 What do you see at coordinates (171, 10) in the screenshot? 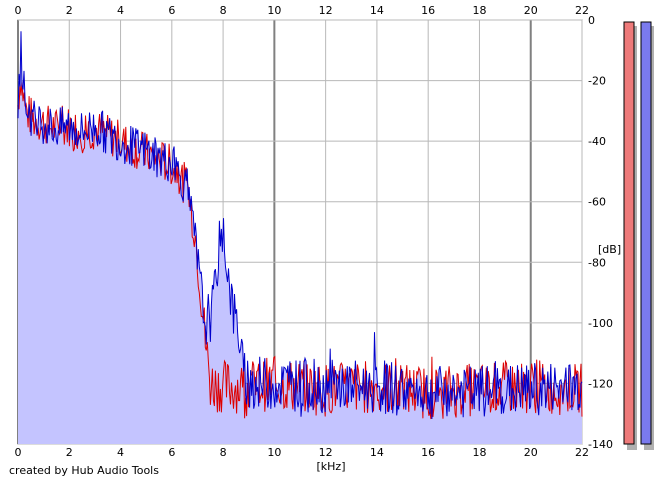
I see `x-tick-label-top: 6` at bounding box center [171, 10].